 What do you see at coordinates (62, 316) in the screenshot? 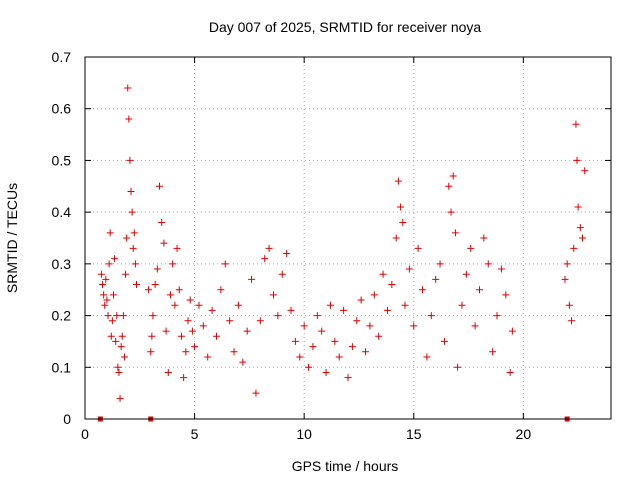
I see `y-tick-label: 0.2` at bounding box center [62, 316].